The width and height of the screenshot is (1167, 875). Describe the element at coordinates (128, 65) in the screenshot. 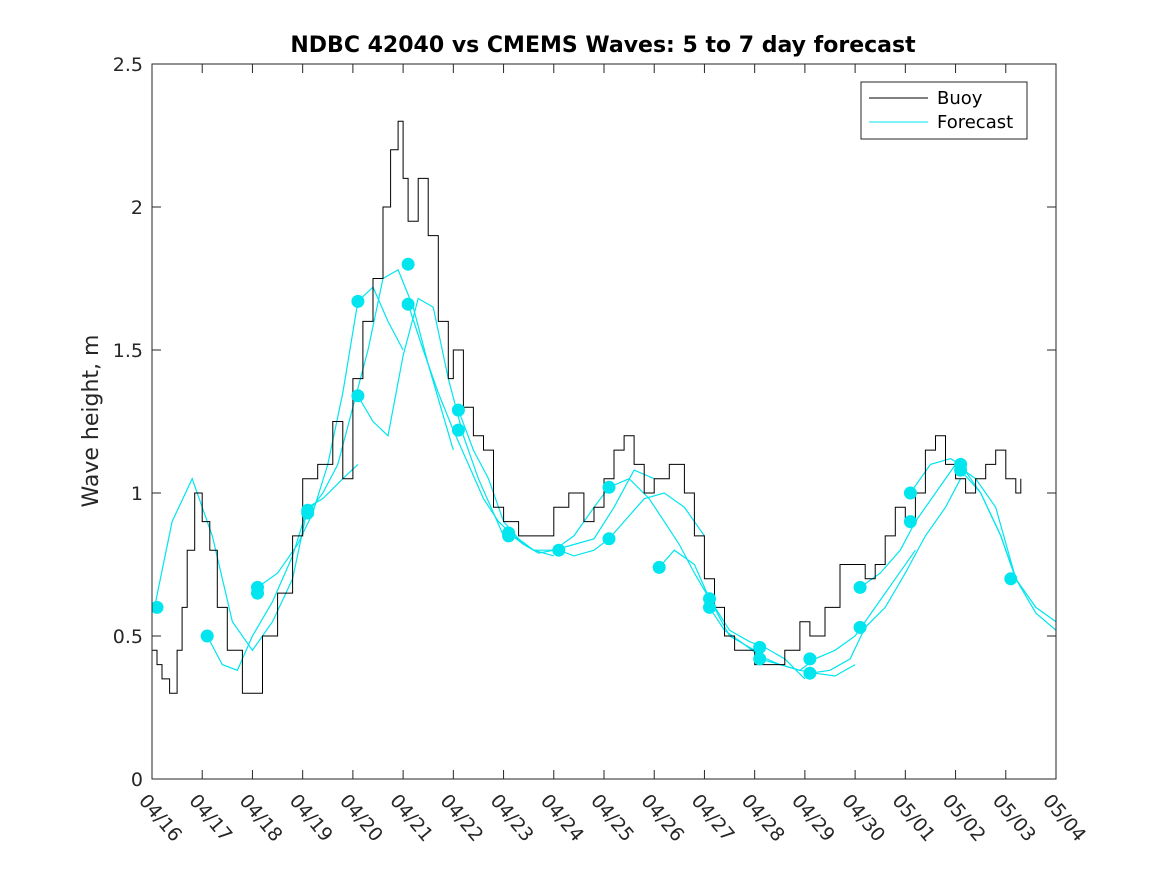

I see `y-tick-label-5: 2.5` at that location.